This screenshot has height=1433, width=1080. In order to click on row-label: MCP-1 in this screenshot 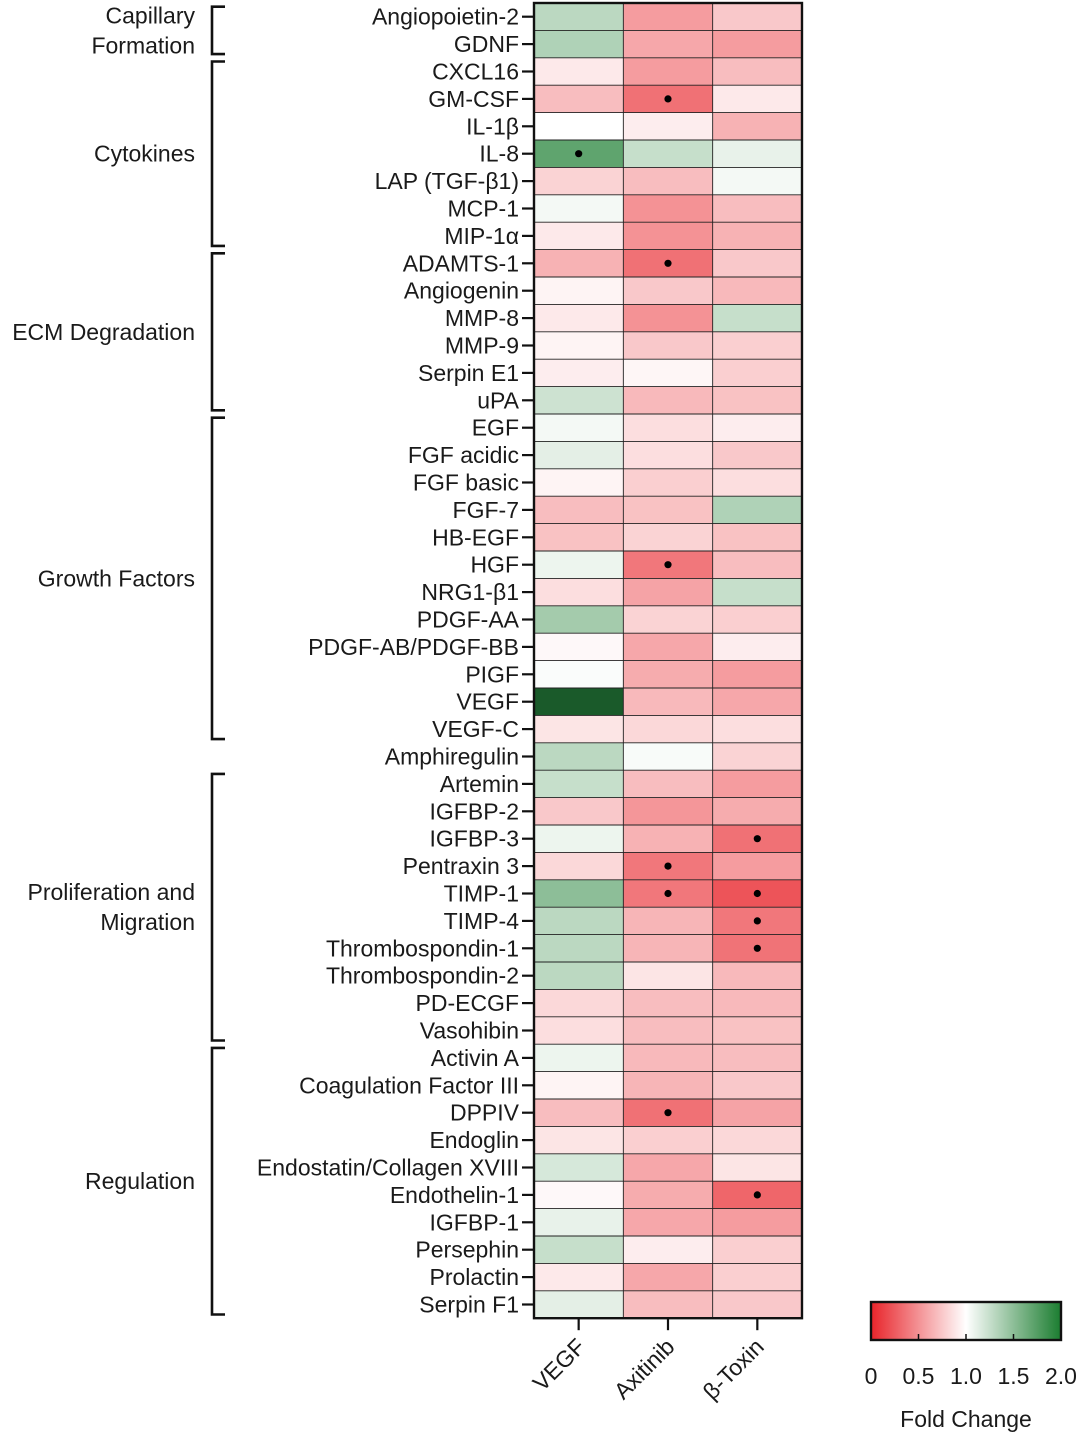, I will do `click(483, 209)`.